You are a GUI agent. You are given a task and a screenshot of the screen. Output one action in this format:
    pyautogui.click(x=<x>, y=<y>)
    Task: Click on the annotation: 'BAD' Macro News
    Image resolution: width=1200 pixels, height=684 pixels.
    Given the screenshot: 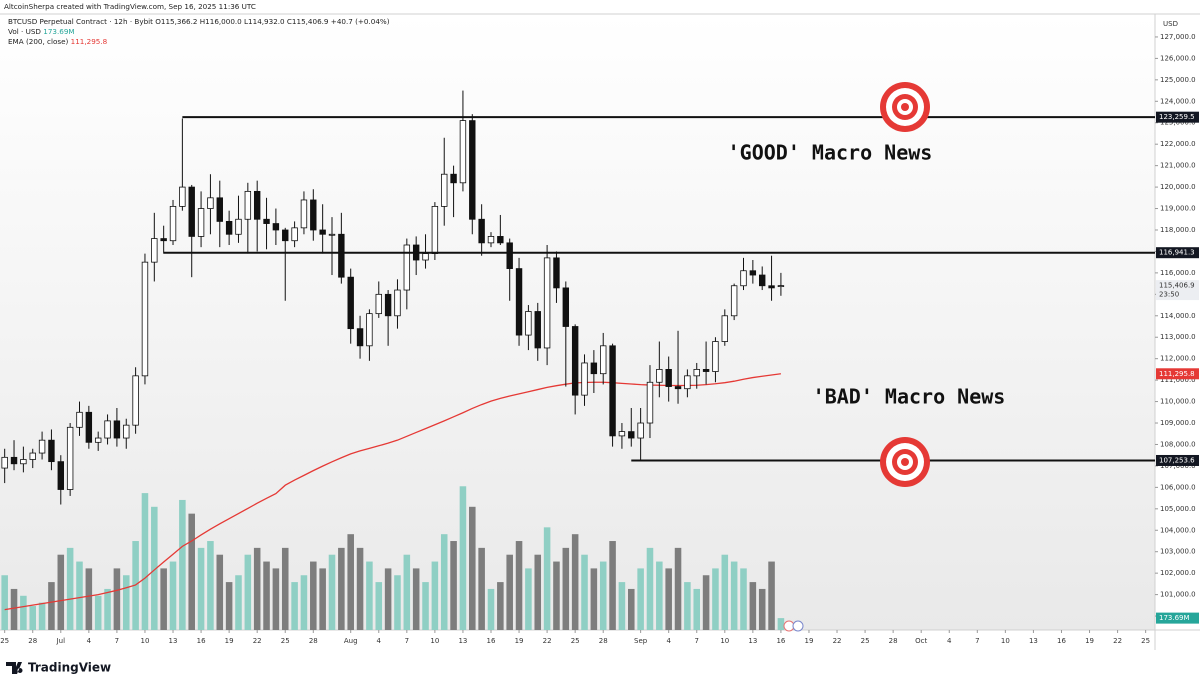 What is the action you would take?
    pyautogui.click(x=909, y=397)
    